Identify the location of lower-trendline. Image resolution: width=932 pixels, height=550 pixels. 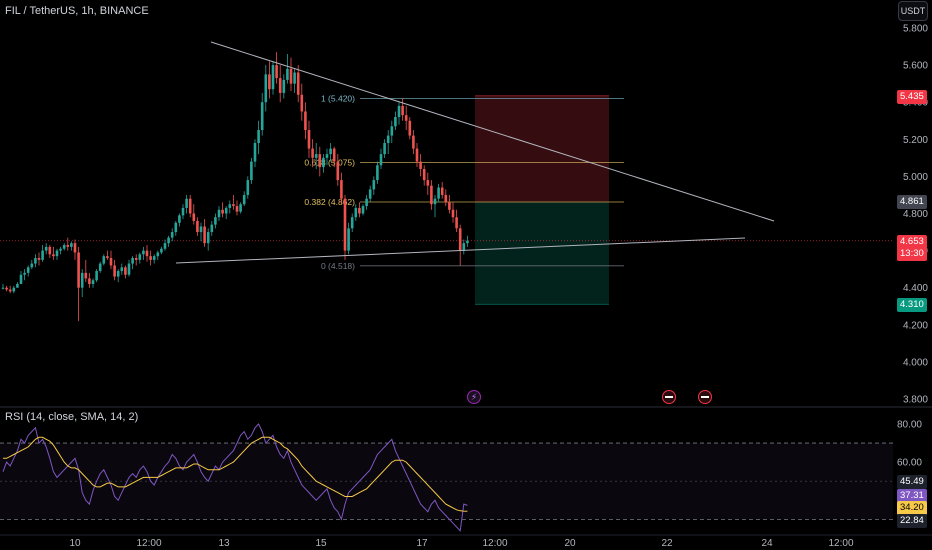
(460, 250).